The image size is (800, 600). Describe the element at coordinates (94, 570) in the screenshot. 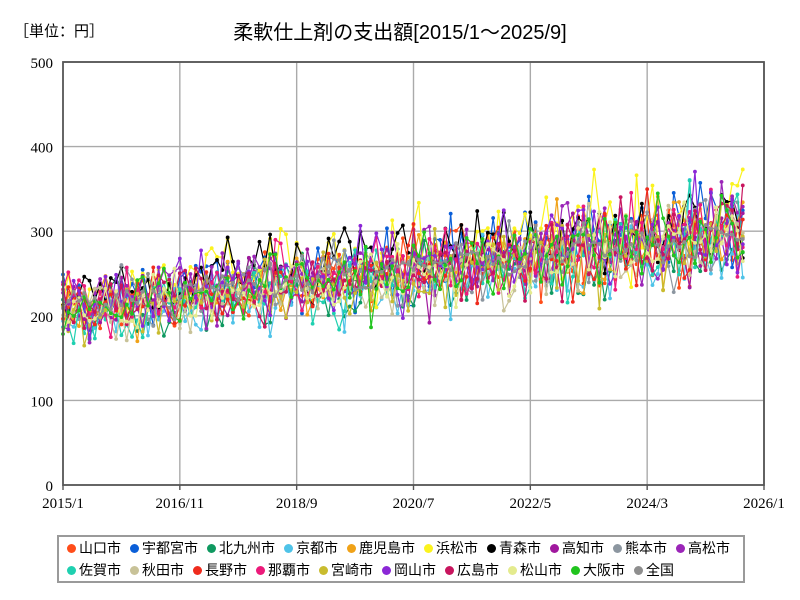

I see `legend-item-佐賀市: 佐賀市` at that location.